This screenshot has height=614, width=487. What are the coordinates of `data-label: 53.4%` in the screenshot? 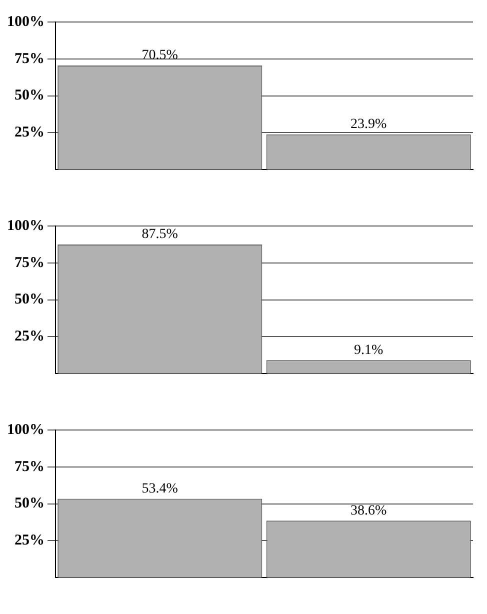 It's located at (160, 488).